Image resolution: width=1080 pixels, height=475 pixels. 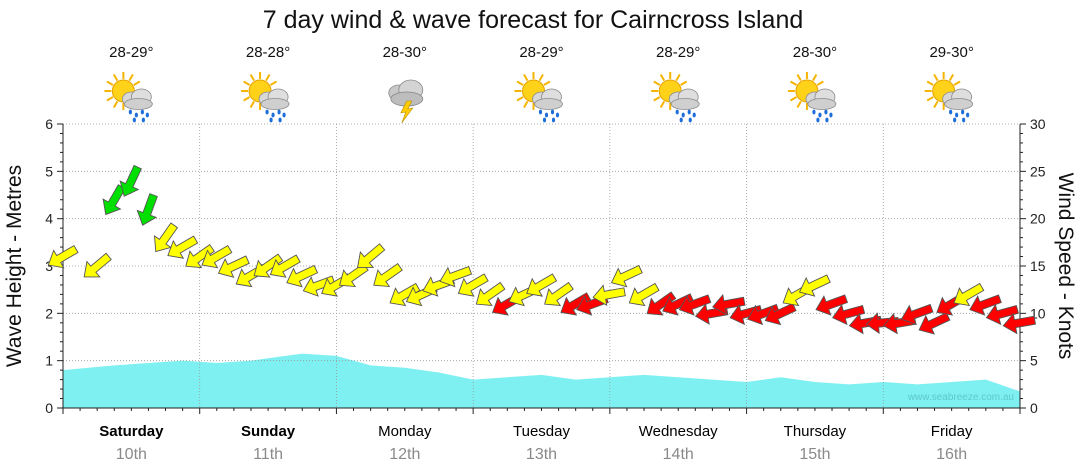 What do you see at coordinates (49, 266) in the screenshot?
I see `y-tick-label: 3` at bounding box center [49, 266].